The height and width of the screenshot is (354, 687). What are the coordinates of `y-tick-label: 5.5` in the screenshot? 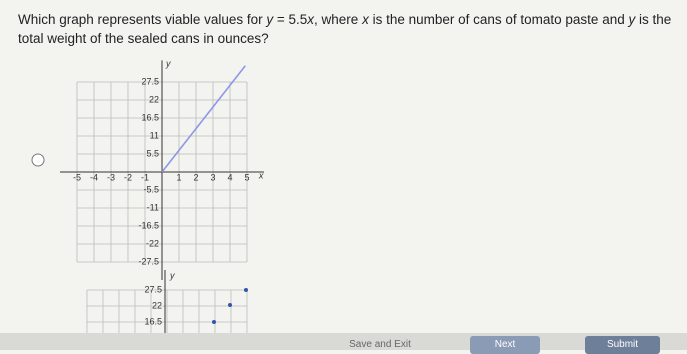 It's located at (152, 153).